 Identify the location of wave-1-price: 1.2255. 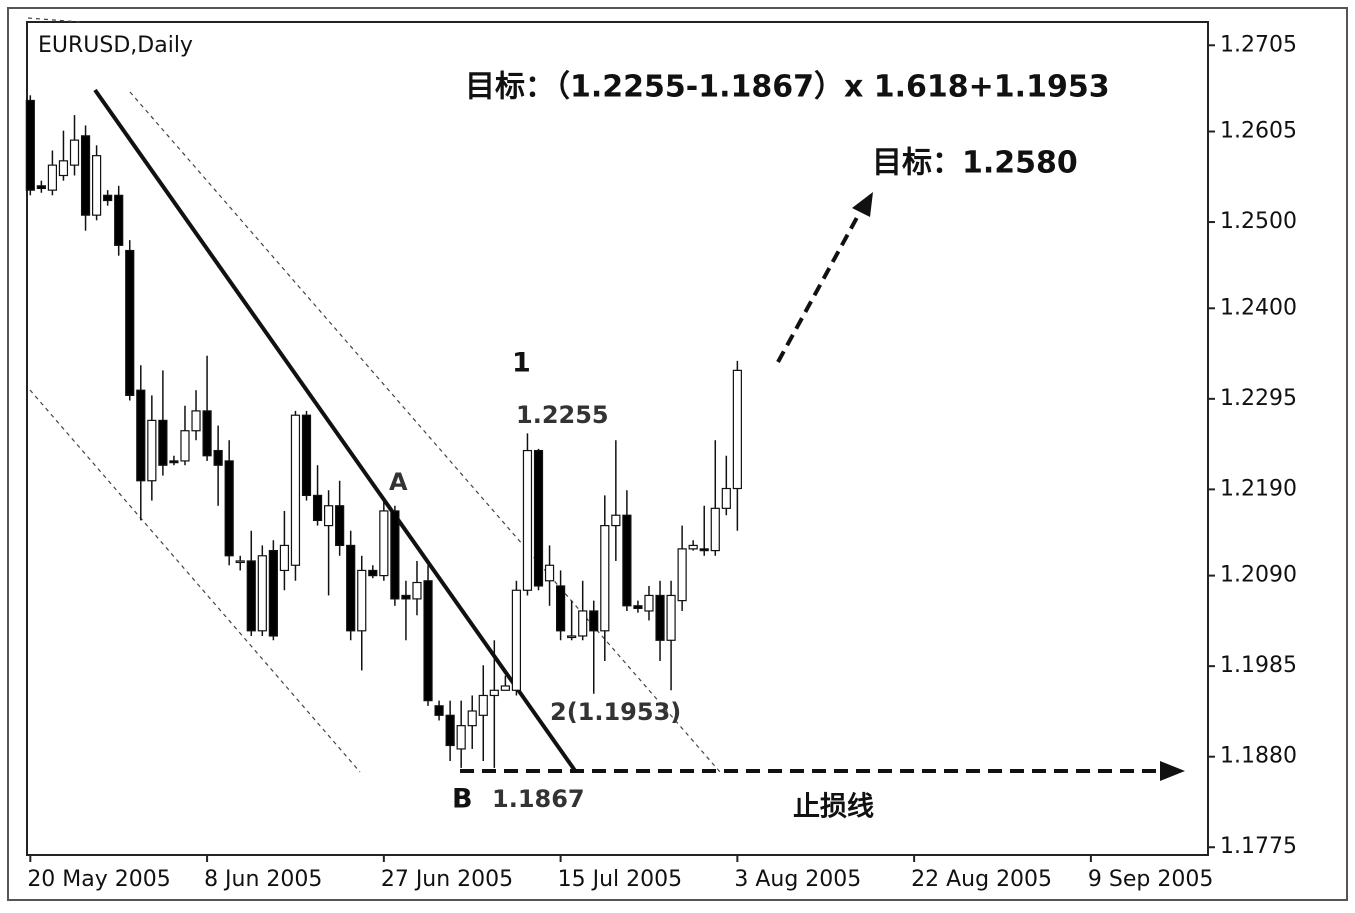
(562, 415).